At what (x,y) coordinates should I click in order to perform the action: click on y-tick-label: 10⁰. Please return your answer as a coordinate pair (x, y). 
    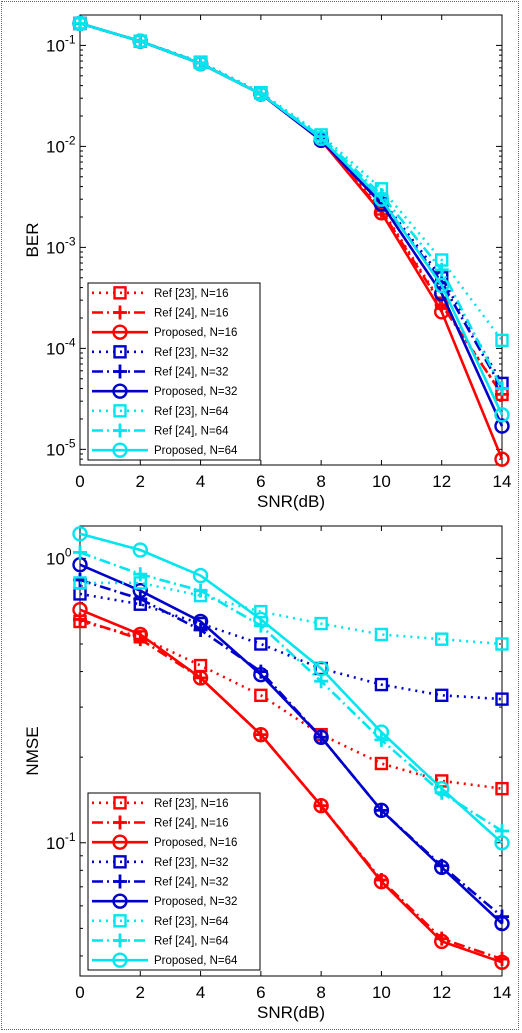
    Looking at the image, I should click on (59, 556).